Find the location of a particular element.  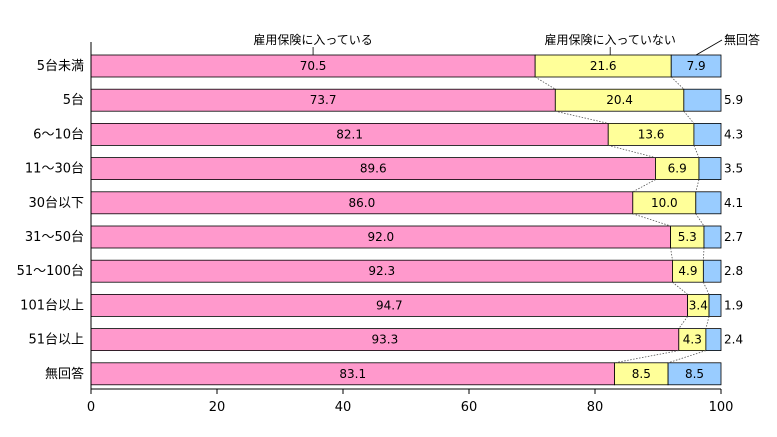

legend-label-insured: 雇用保険に入っている is located at coordinates (312, 39).